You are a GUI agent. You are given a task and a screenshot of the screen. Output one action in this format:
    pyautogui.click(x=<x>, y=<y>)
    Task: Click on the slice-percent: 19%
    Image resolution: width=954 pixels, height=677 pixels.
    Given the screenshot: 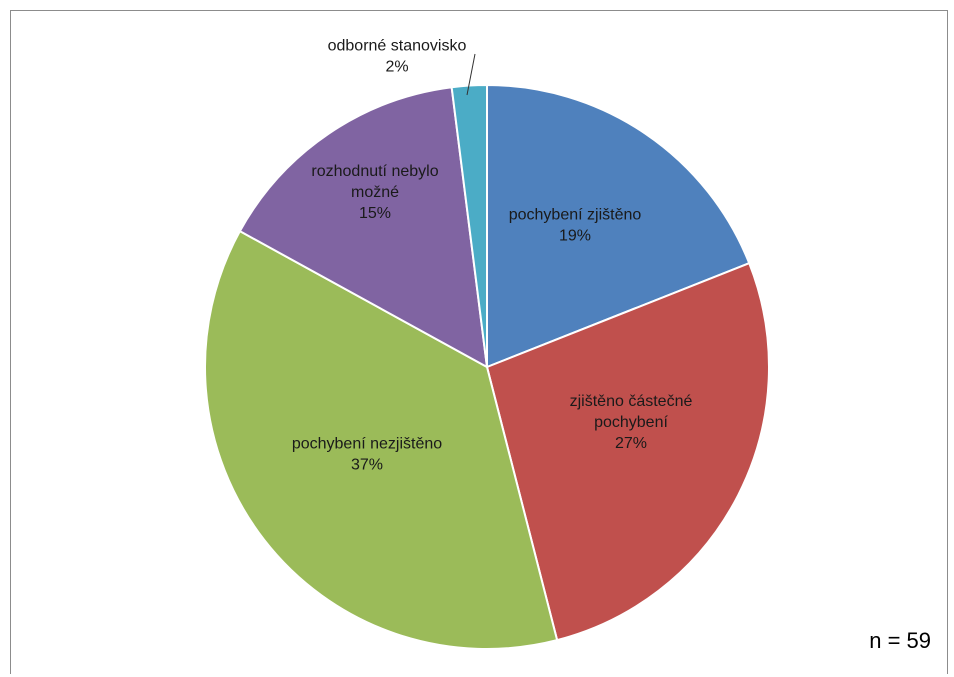 What is the action you would take?
    pyautogui.click(x=575, y=236)
    